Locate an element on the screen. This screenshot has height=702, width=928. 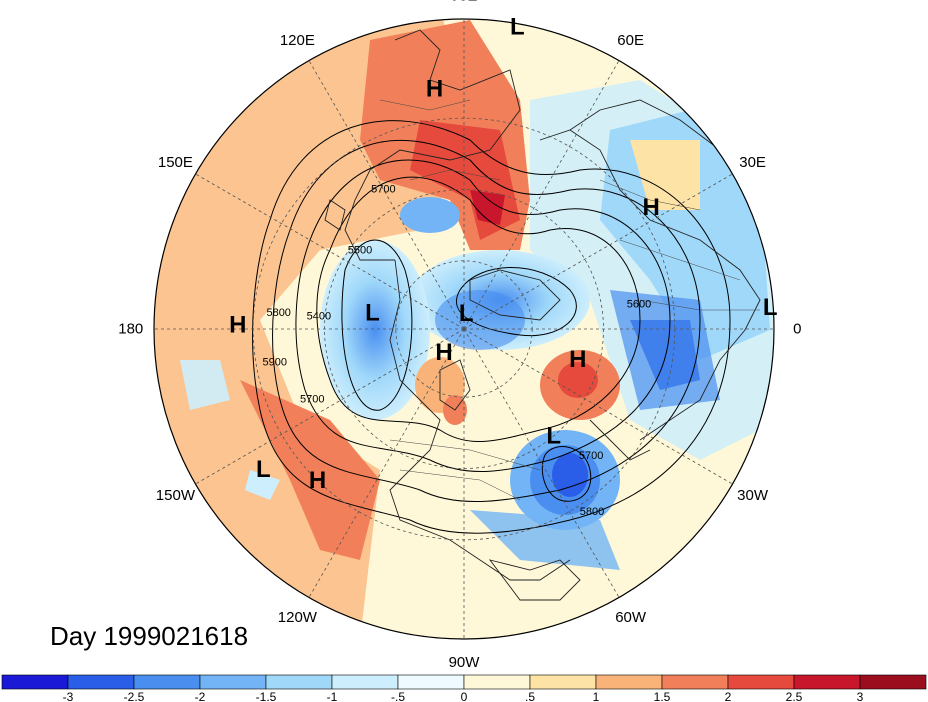
colorbar-tick-label: -1 is located at coordinates (332, 696).